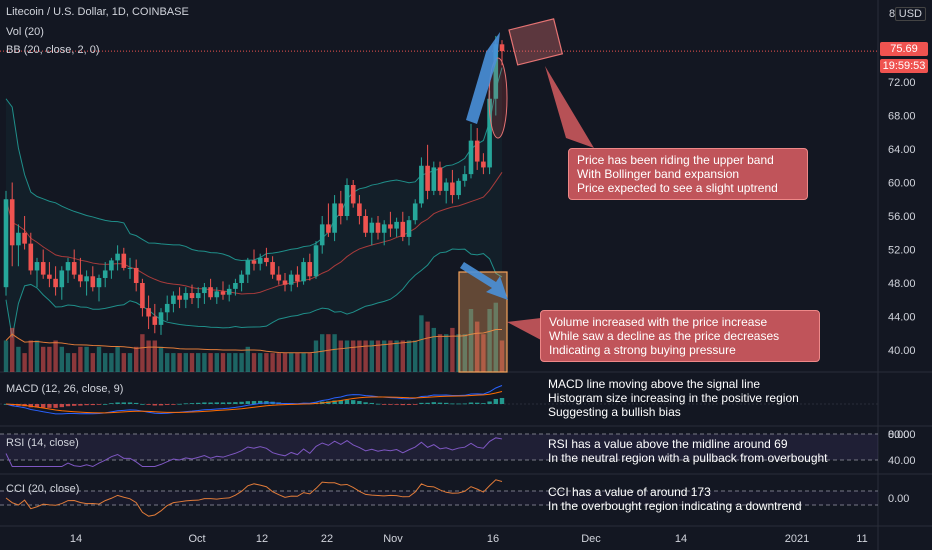 The height and width of the screenshot is (550, 932). Describe the element at coordinates (902, 351) in the screenshot. I see `price-tick-label: 40.00` at that location.